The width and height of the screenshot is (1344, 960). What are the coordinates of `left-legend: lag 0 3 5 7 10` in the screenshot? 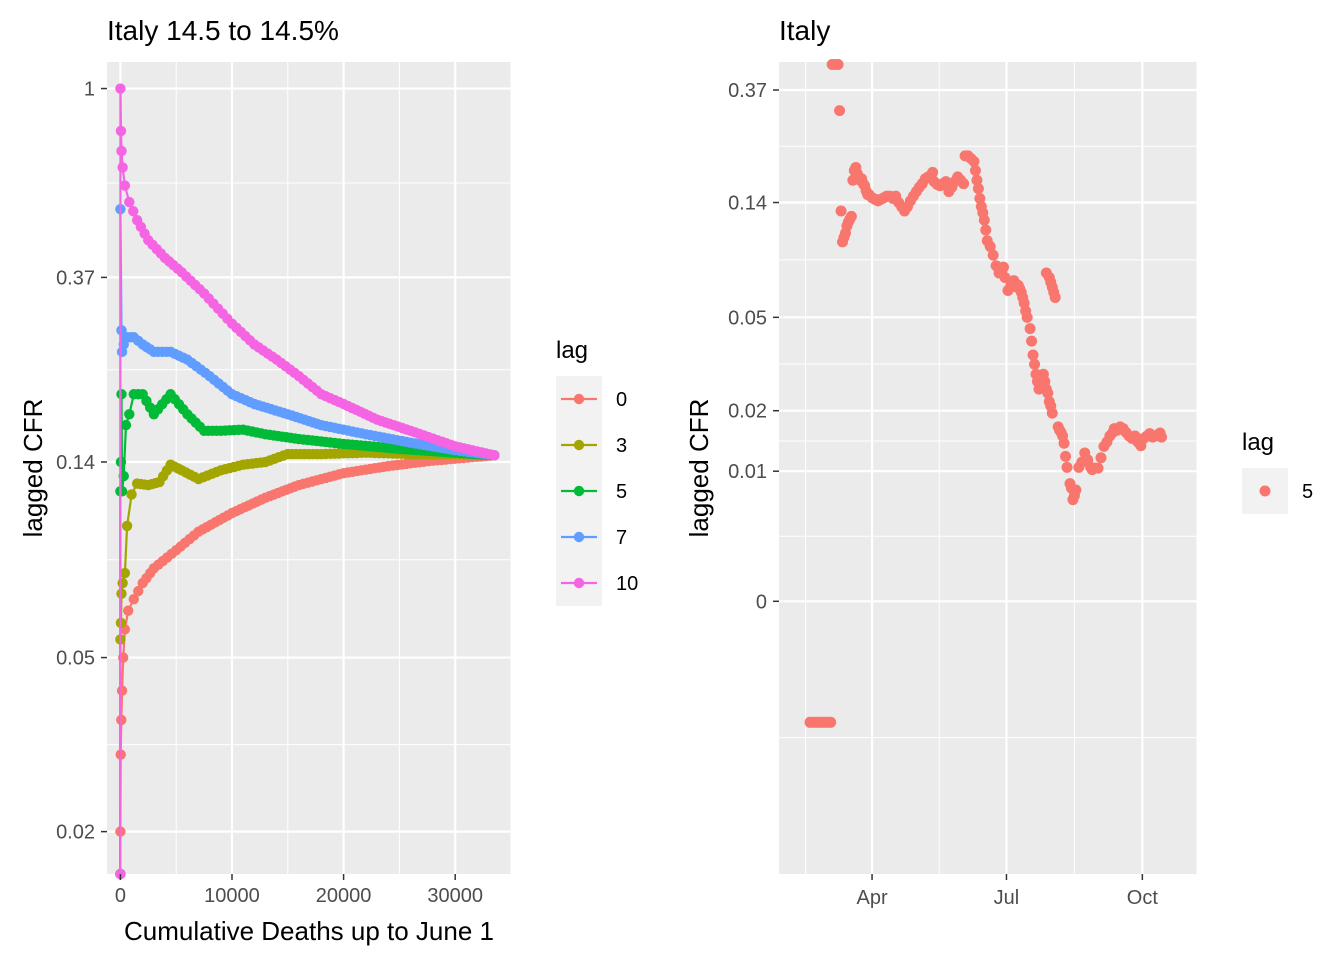 It's located at (597, 471).